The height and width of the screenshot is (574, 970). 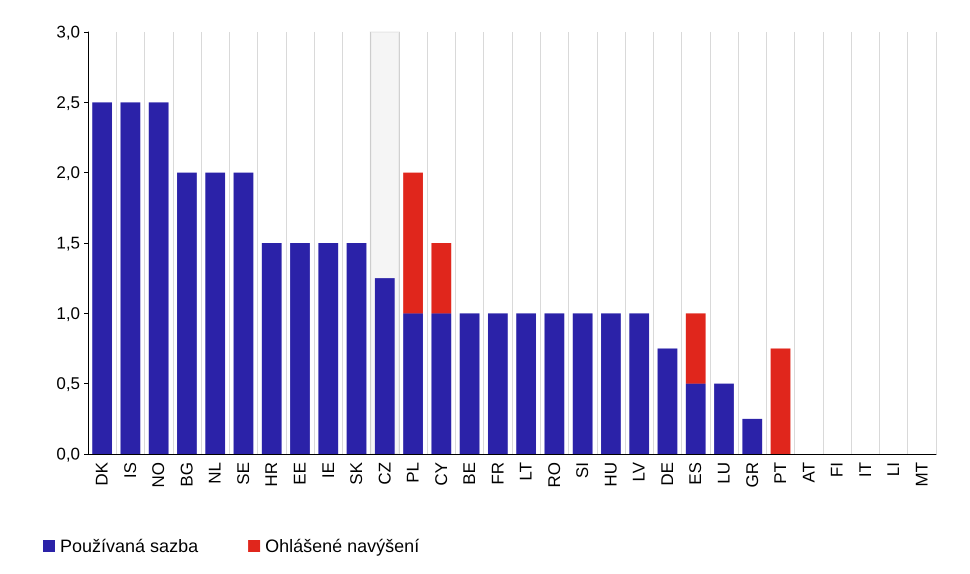 What do you see at coordinates (413, 472) in the screenshot?
I see `x-tick-label: PL` at bounding box center [413, 472].